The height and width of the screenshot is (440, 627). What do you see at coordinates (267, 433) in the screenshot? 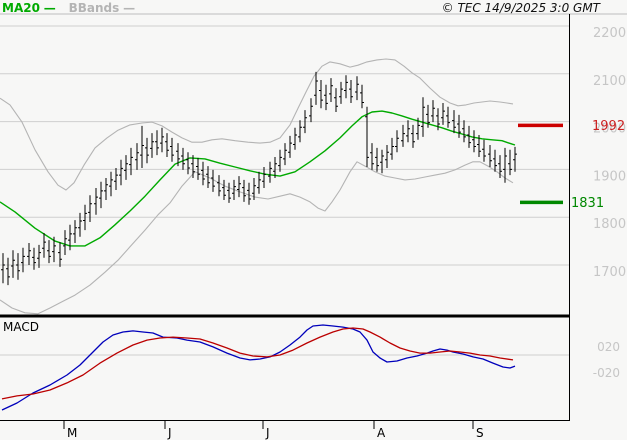
I see `month-label: J` at bounding box center [267, 433].